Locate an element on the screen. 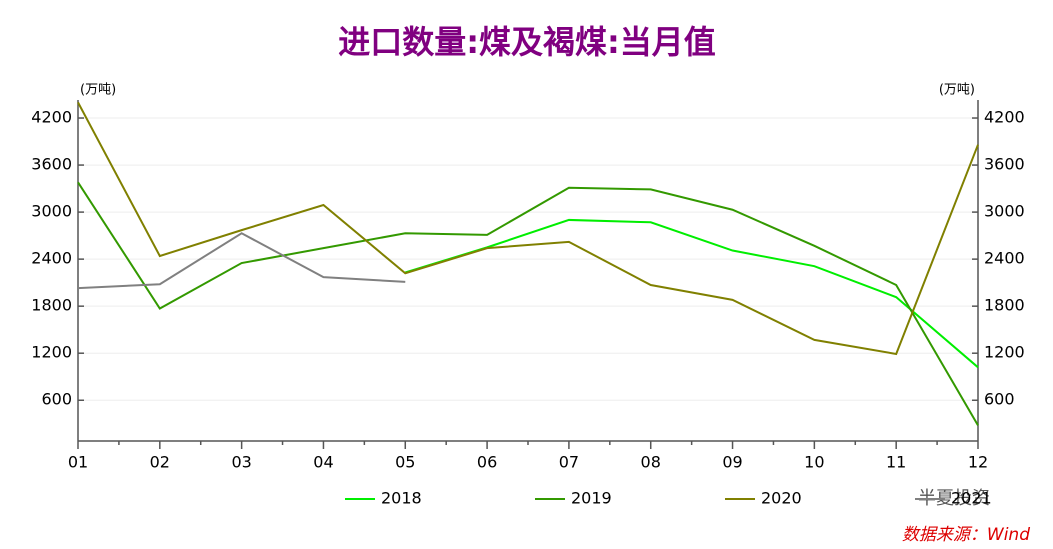 This screenshot has width=1053, height=549. x-tick-label: 07 is located at coordinates (569, 462).